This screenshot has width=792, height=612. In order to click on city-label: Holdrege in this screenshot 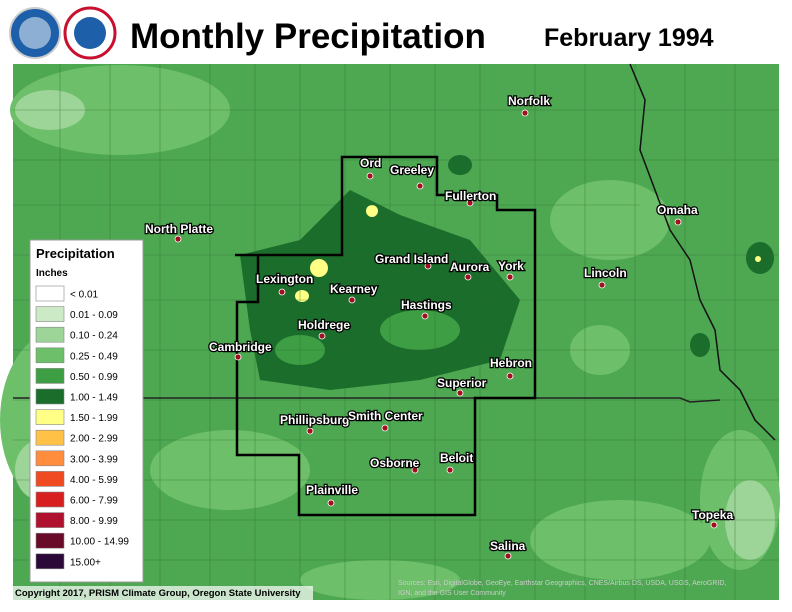, I will do `click(324, 325)`.